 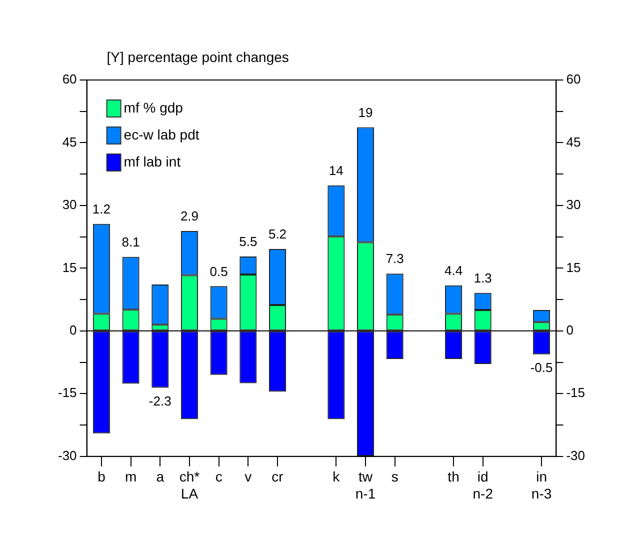 What do you see at coordinates (160, 476) in the screenshot?
I see `x-tick-label: a` at bounding box center [160, 476].